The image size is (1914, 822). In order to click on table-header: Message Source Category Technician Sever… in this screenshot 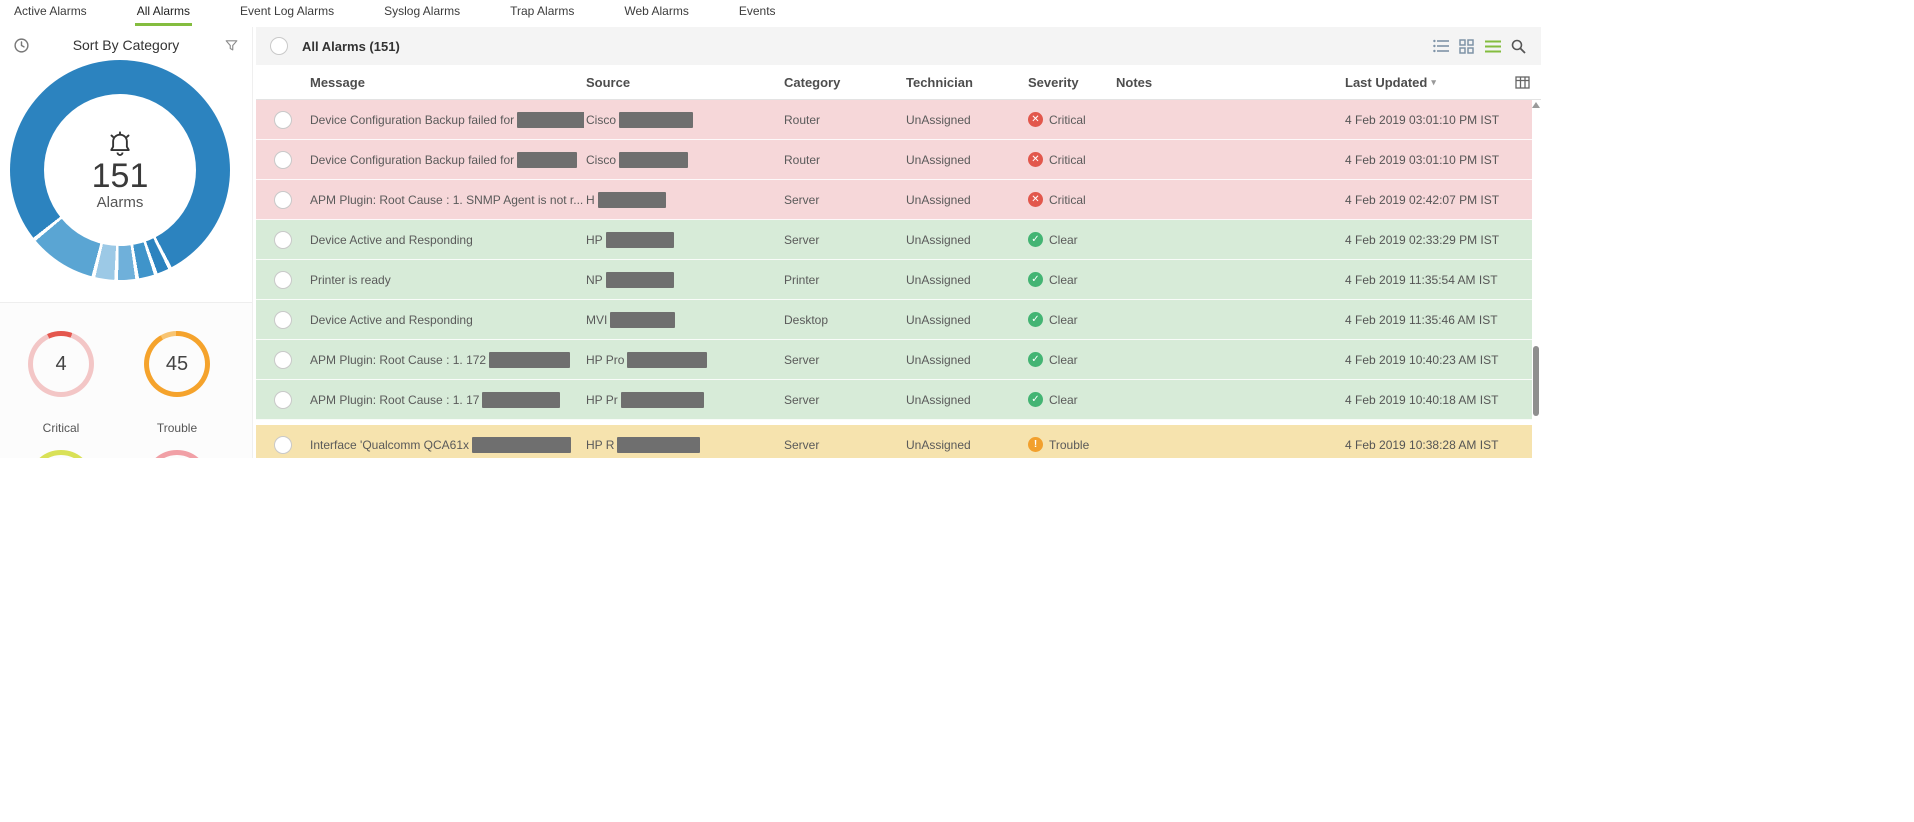, I will do `click(898, 82)`.